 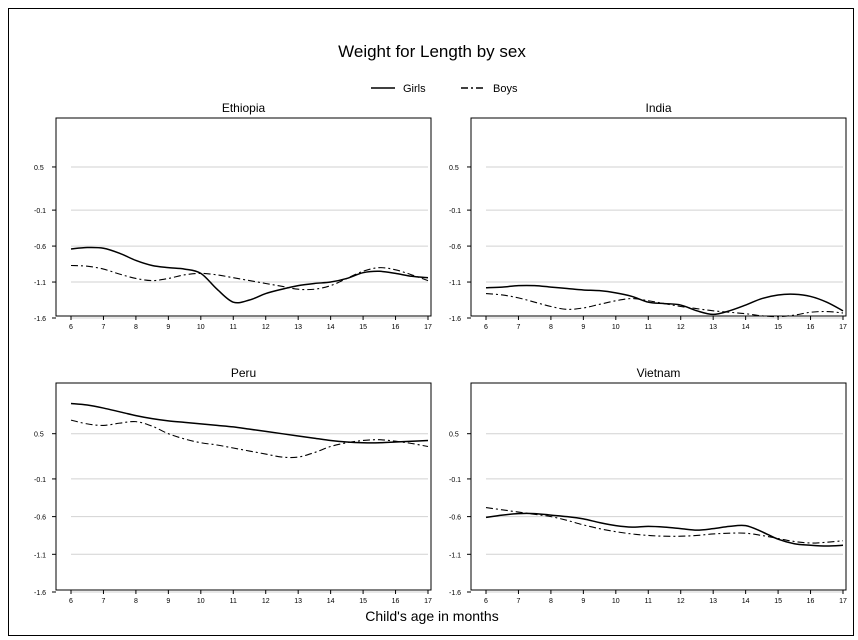 What do you see at coordinates (664, 305) in the screenshot?
I see `series-line-india-boys` at bounding box center [664, 305].